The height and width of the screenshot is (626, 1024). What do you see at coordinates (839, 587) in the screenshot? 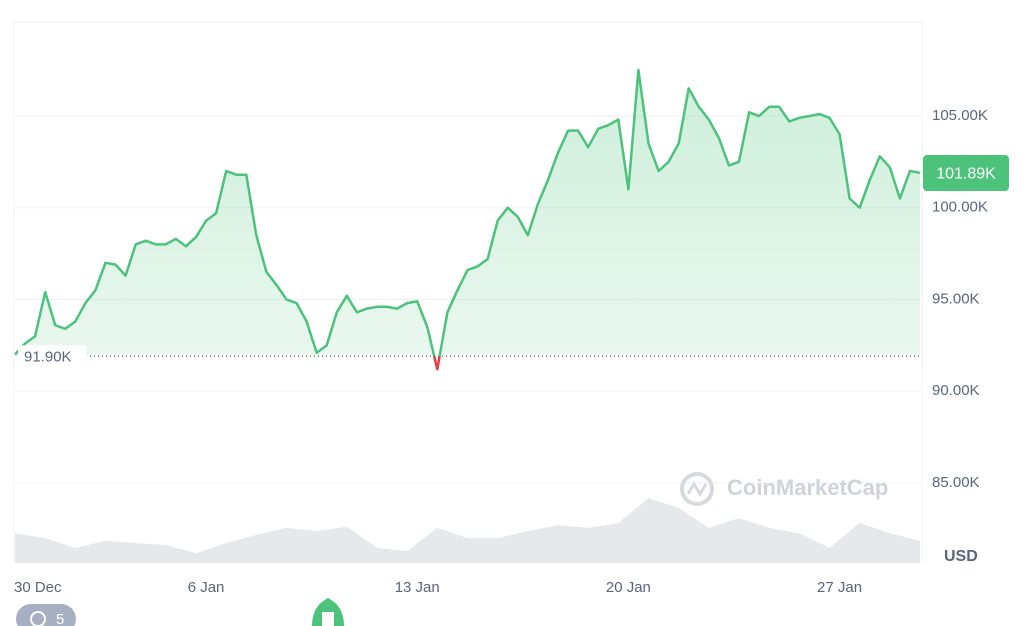
I see `x-tick-label: 27 Jan` at bounding box center [839, 587].